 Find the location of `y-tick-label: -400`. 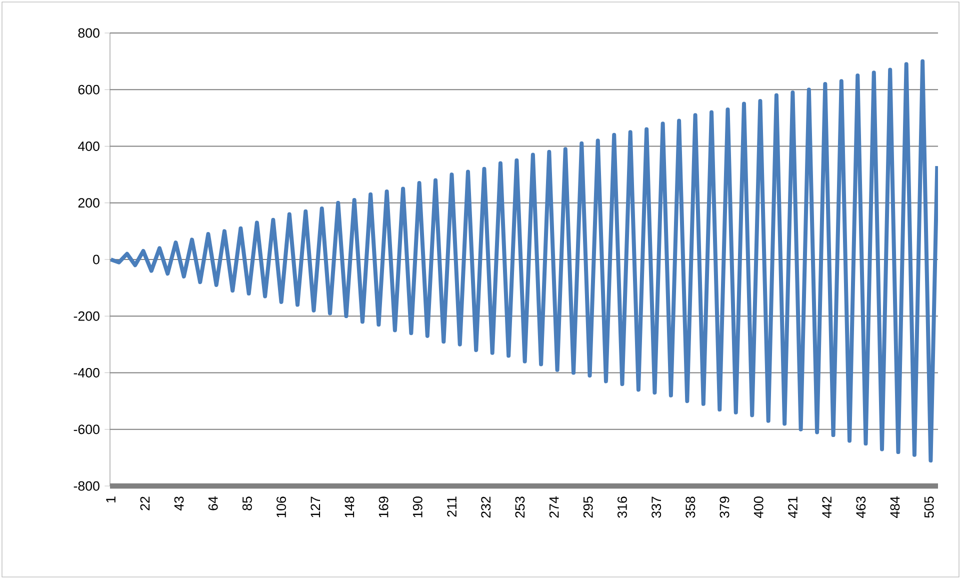

y-tick-label: -400 is located at coordinates (87, 373).